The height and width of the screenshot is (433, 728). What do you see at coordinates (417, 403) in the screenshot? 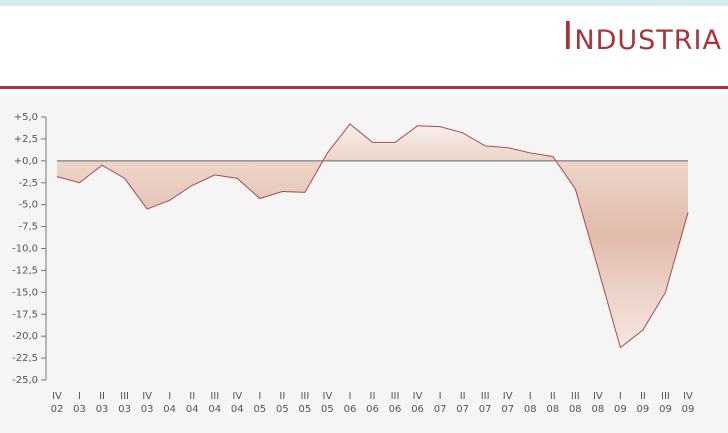
I see `x-tick-label: IV 06` at bounding box center [417, 403].